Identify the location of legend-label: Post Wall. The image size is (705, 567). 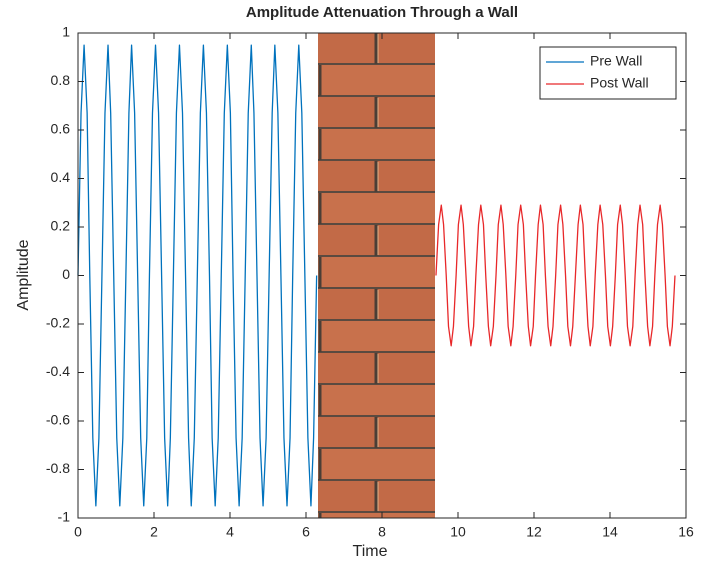
(619, 83).